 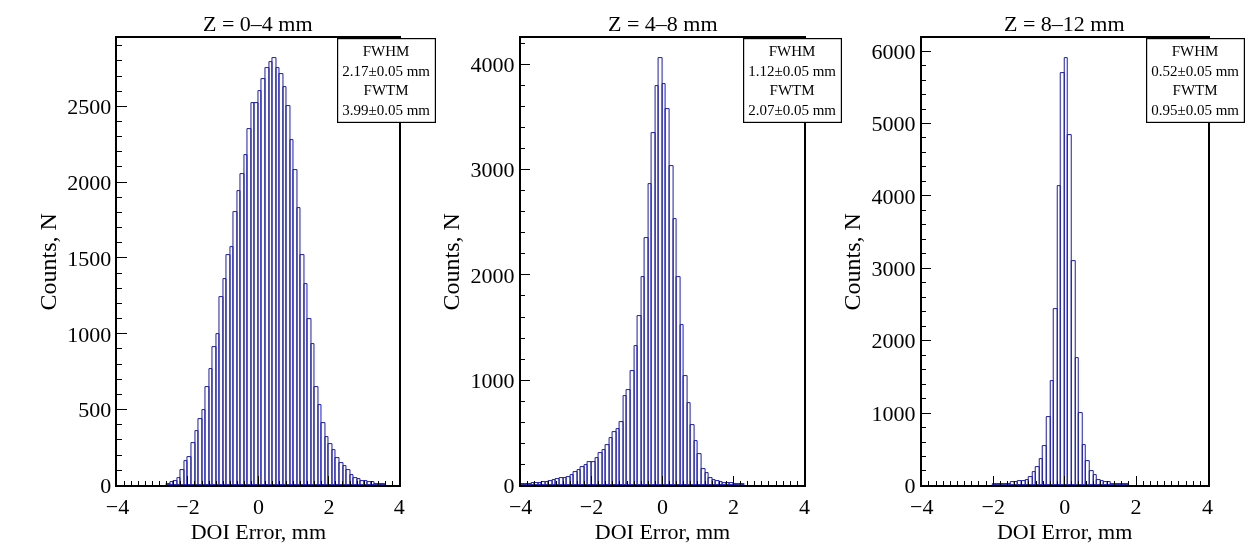 What do you see at coordinates (663, 23) in the screenshot?
I see `chart-title: Z = 4–8 mm` at bounding box center [663, 23].